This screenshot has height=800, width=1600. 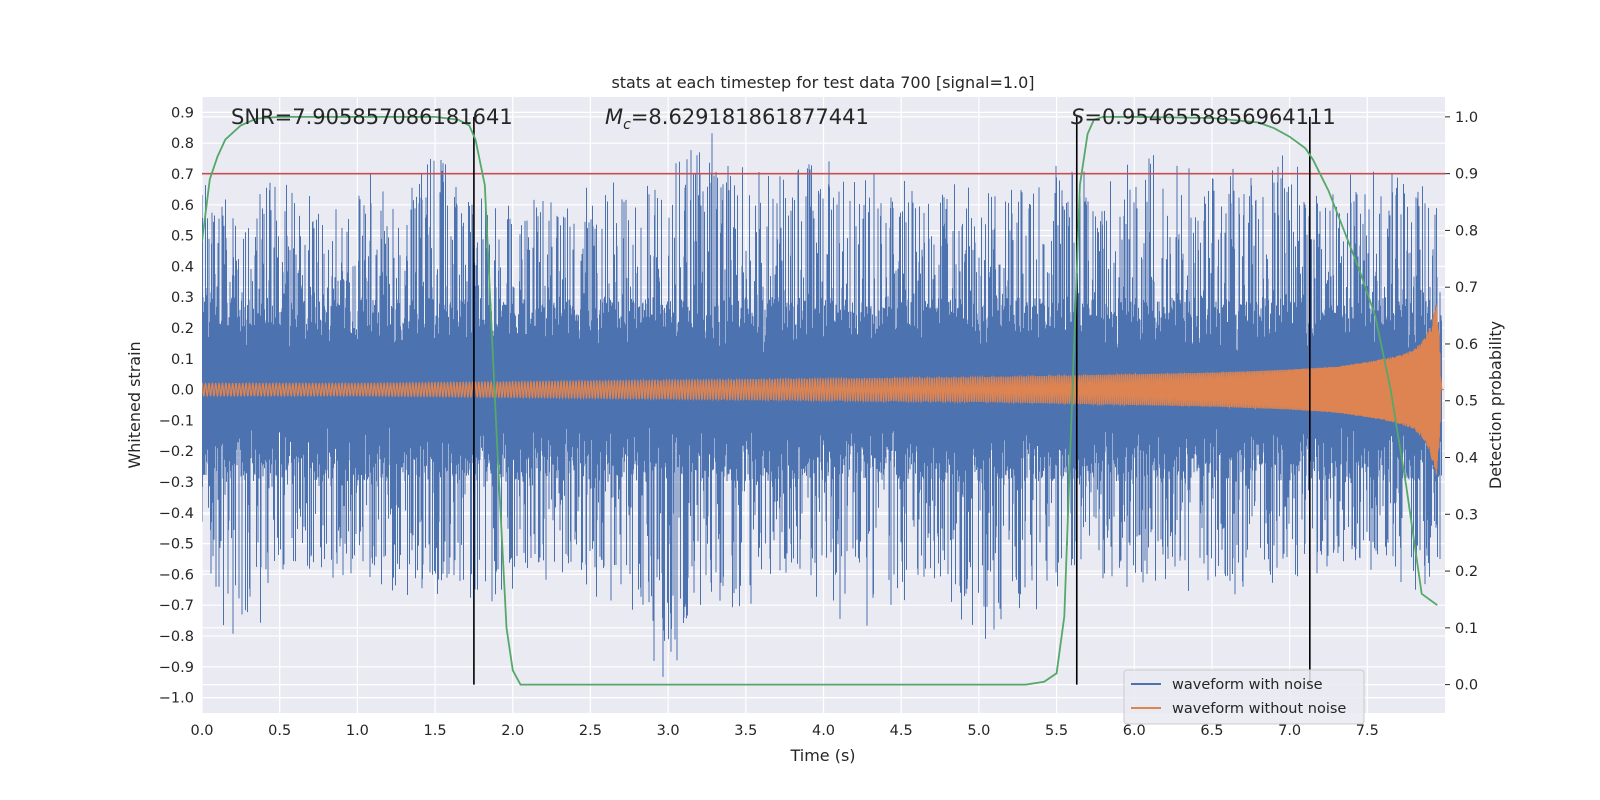 What do you see at coordinates (901, 731) in the screenshot?
I see `x-tick-label: 4.5` at bounding box center [901, 731].